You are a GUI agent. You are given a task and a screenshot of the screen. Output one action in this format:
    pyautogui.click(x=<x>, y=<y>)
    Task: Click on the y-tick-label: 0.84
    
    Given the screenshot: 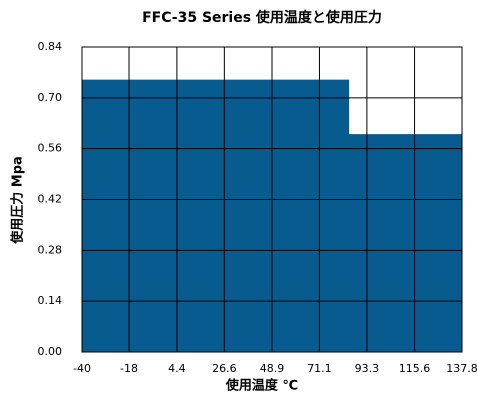 What is the action you would take?
    pyautogui.click(x=50, y=46)
    